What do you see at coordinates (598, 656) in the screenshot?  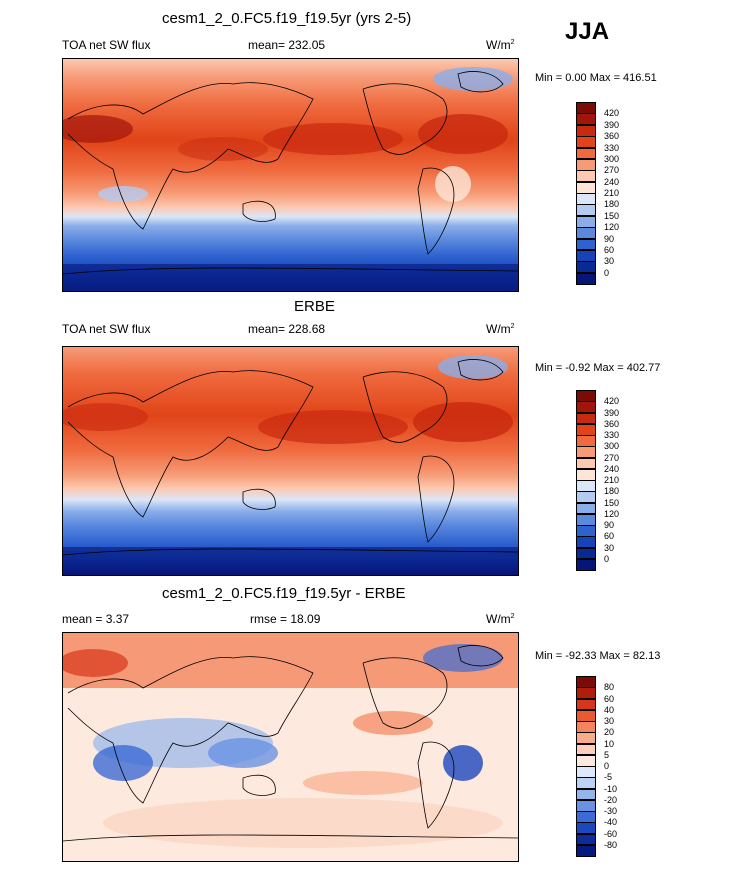 I see `panel-3-min-max: Min = -92.33 Max = 82.13` at bounding box center [598, 656].